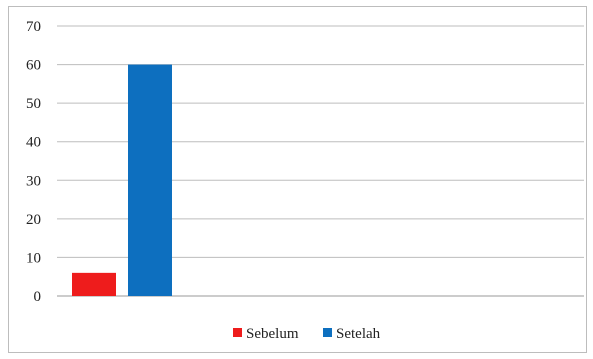  What do you see at coordinates (150, 180) in the screenshot?
I see `bar-setelah` at bounding box center [150, 180].